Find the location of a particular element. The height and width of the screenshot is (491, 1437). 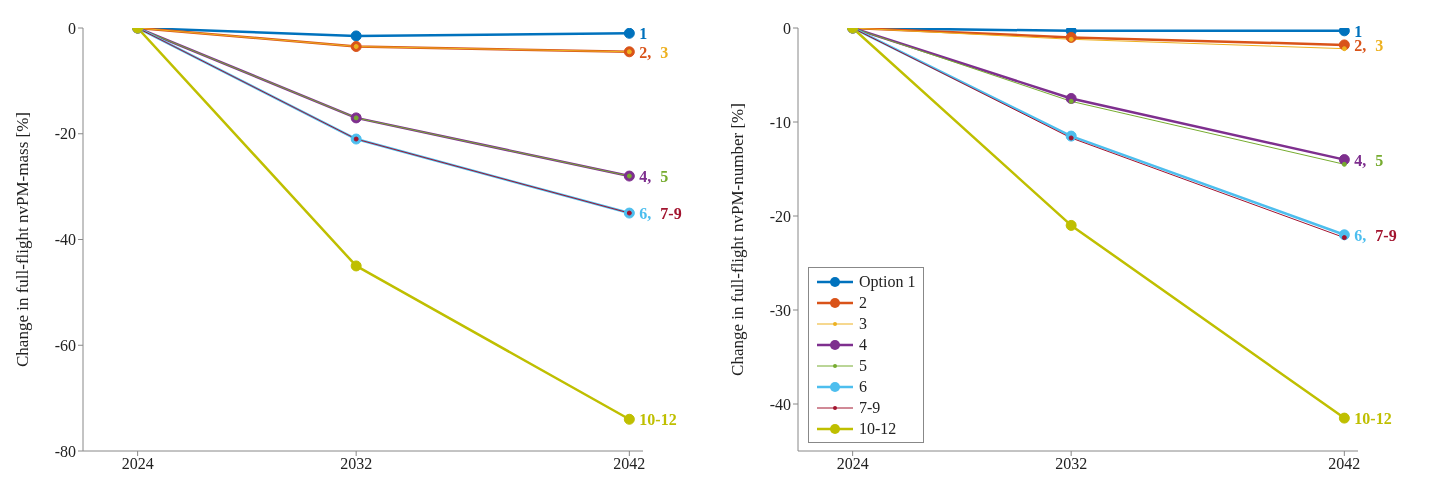

legend-label: 7-9 is located at coordinates (870, 408).